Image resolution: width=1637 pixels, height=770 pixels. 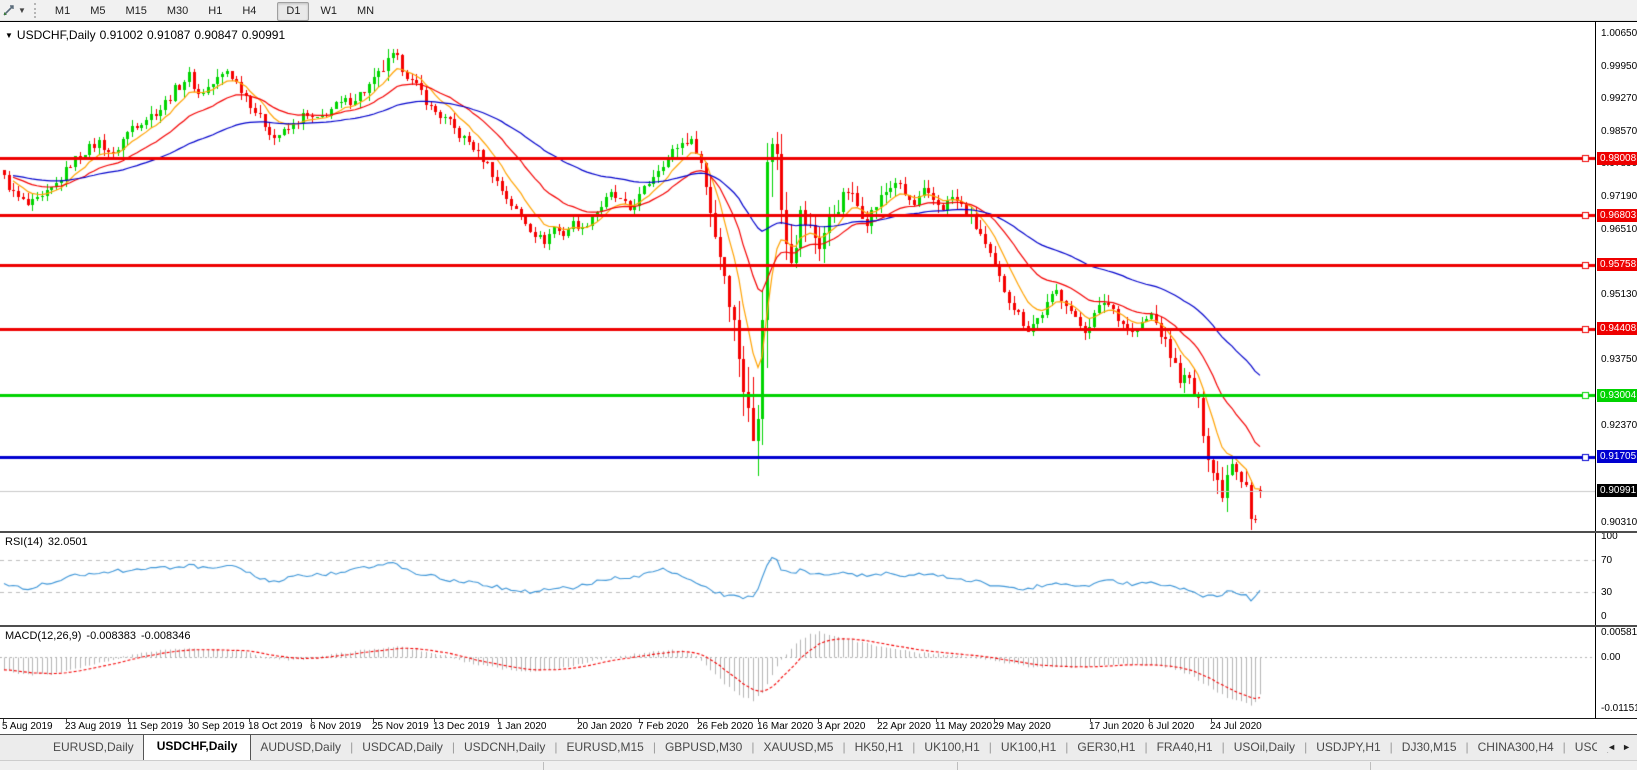 What do you see at coordinates (605, 747) in the screenshot?
I see `chart-tab-eurusd-m15: EURUSD,M15` at bounding box center [605, 747].